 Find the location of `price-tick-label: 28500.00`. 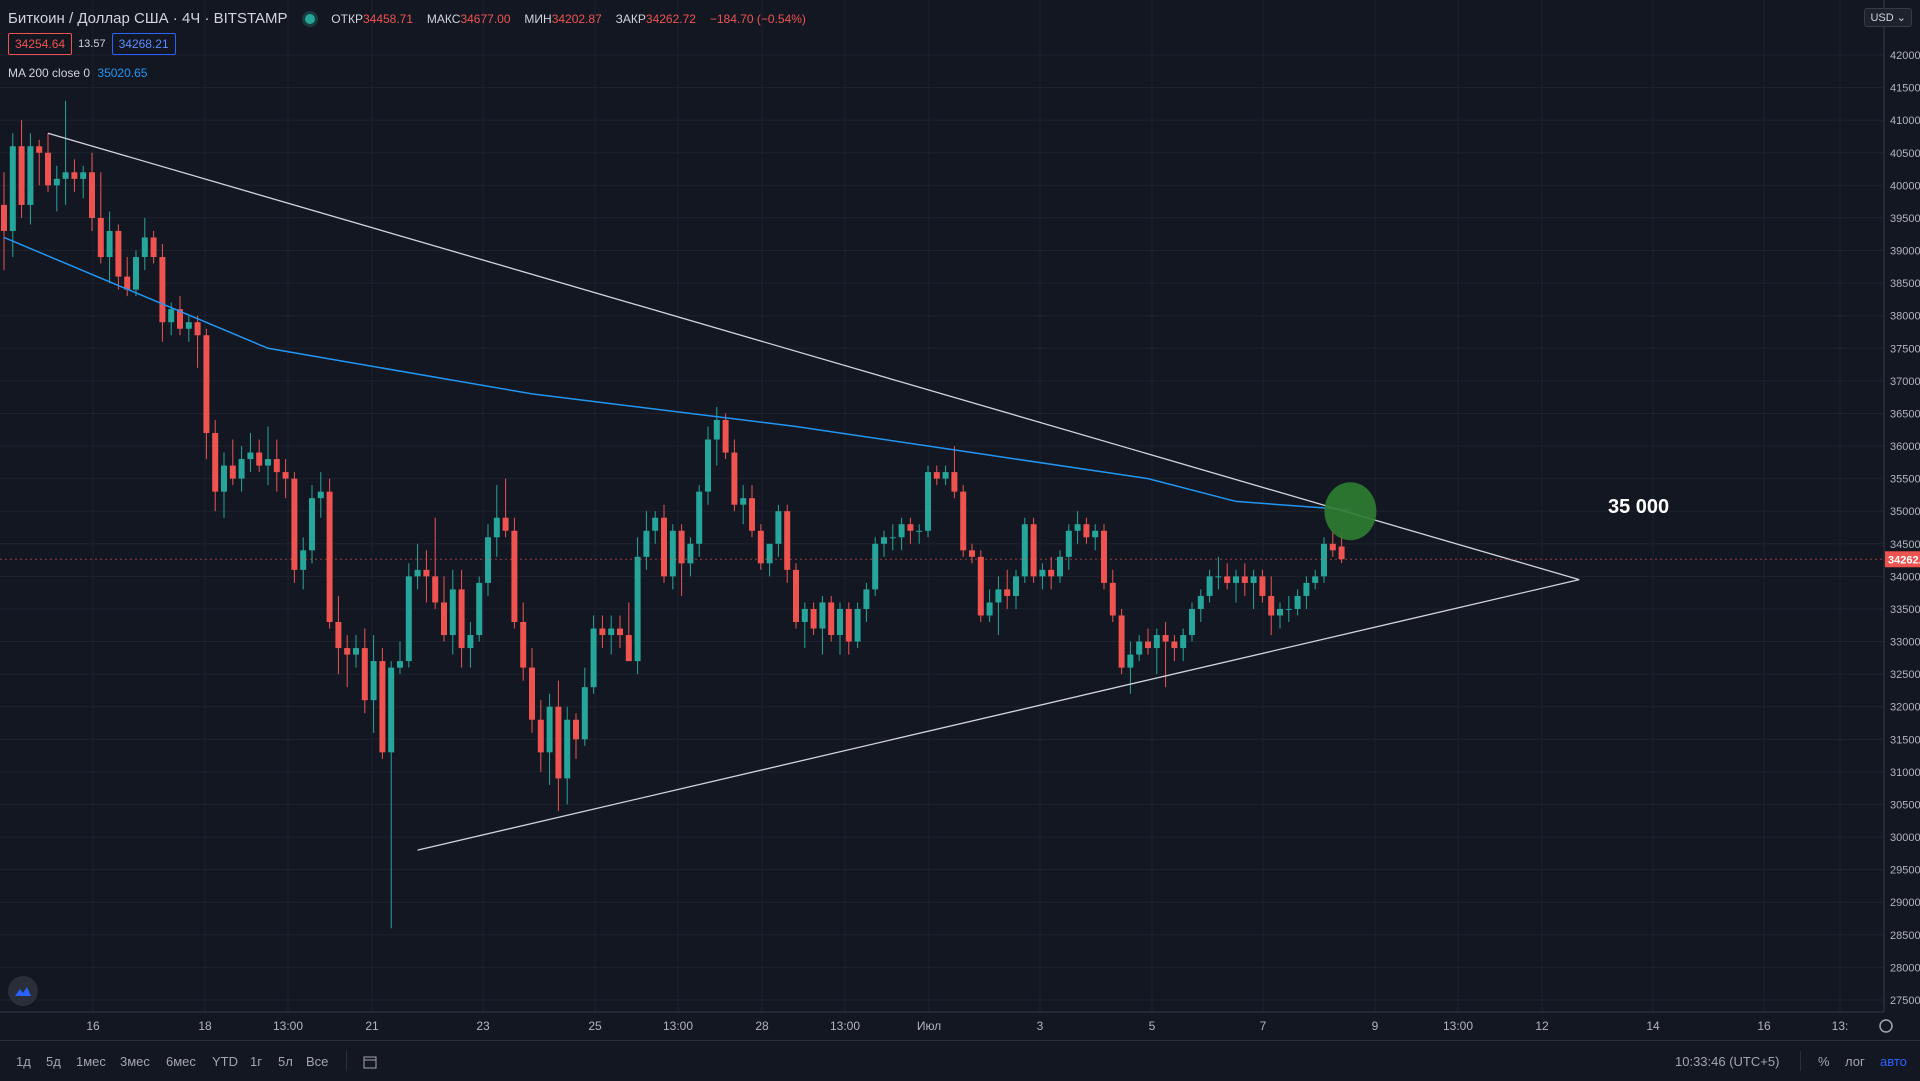

price-tick-label: 28500.00 is located at coordinates (1905, 936).